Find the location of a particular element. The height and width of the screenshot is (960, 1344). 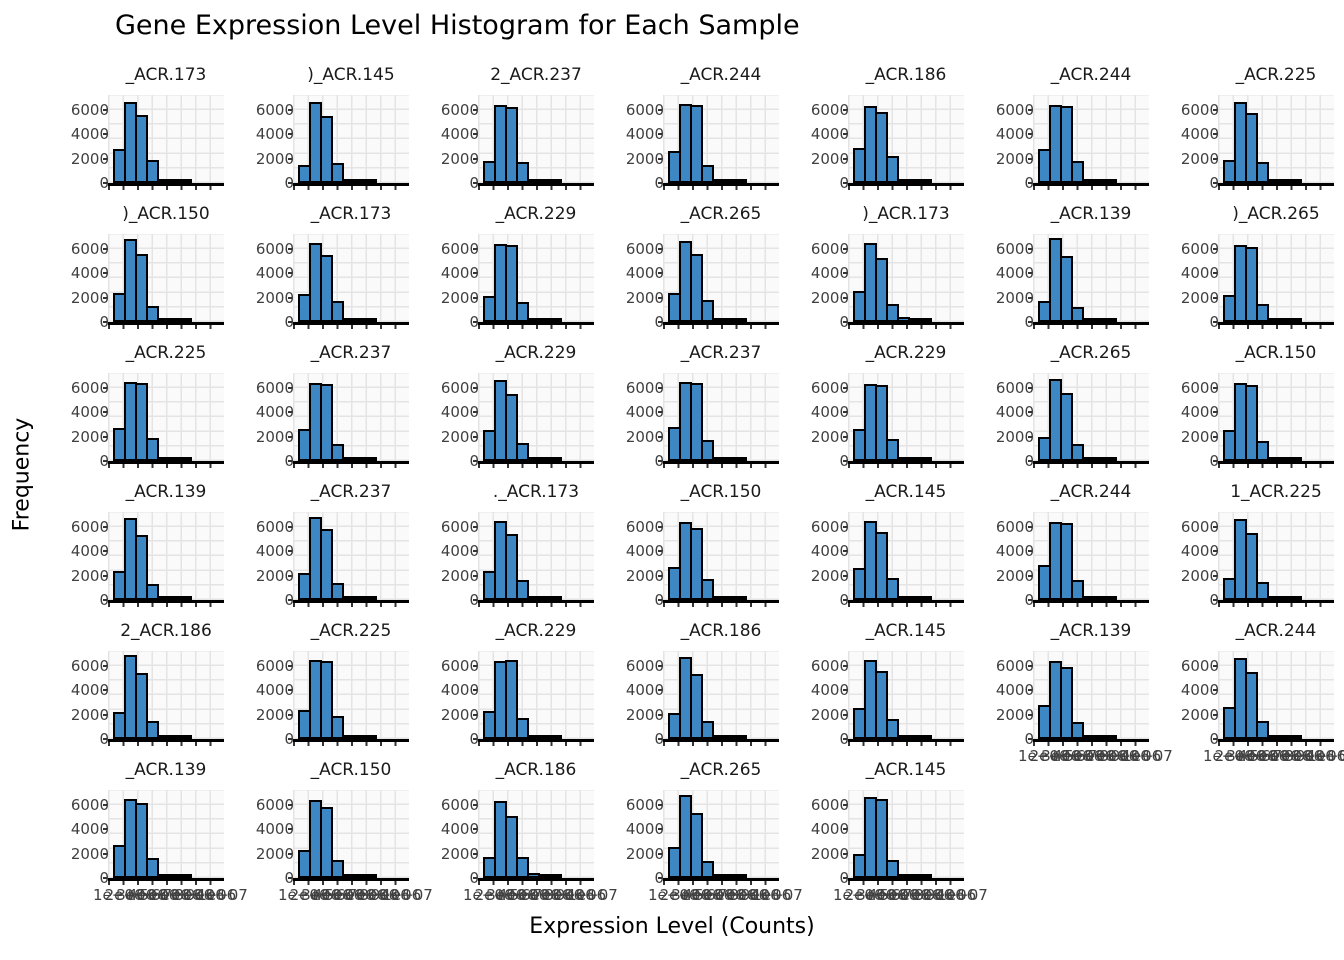

facet-panel: )_ACR.150 0 2000 4000 6000 is located at coordinates (138, 270).